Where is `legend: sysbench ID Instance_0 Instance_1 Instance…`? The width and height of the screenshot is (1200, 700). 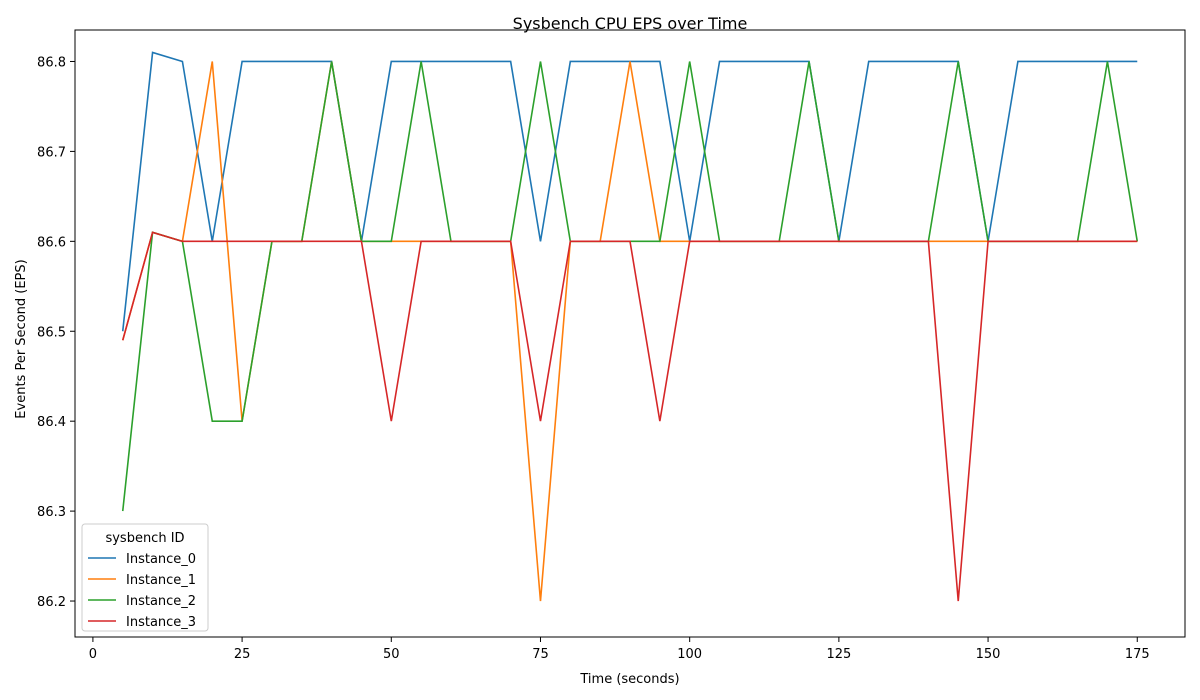
legend: sysbench ID Instance_0 Instance_1 Instance… is located at coordinates (145, 577).